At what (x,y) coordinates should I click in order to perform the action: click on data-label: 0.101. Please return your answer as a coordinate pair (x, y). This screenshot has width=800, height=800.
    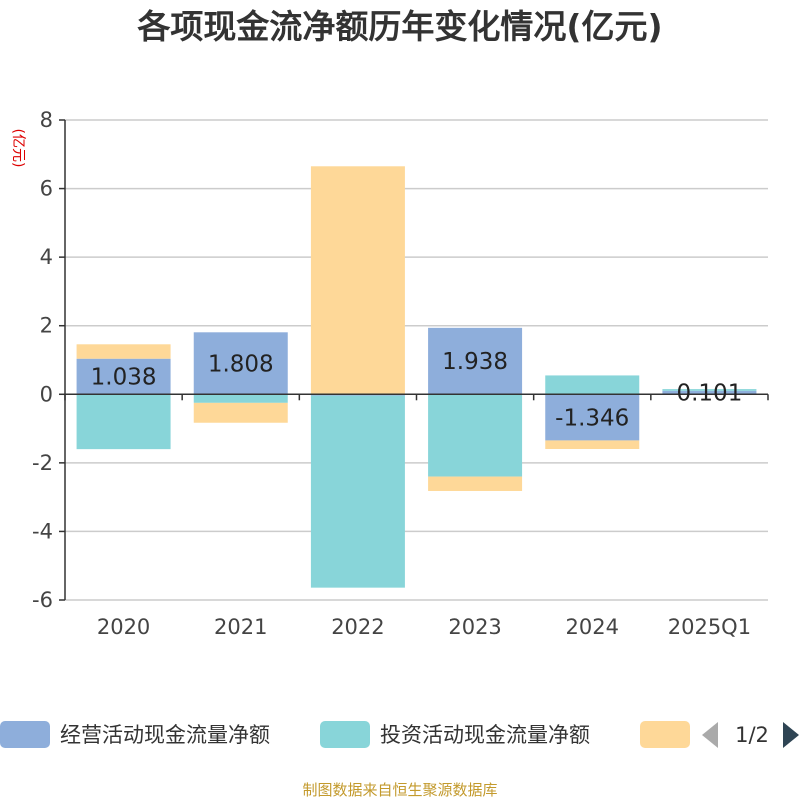
    Looking at the image, I should click on (709, 394).